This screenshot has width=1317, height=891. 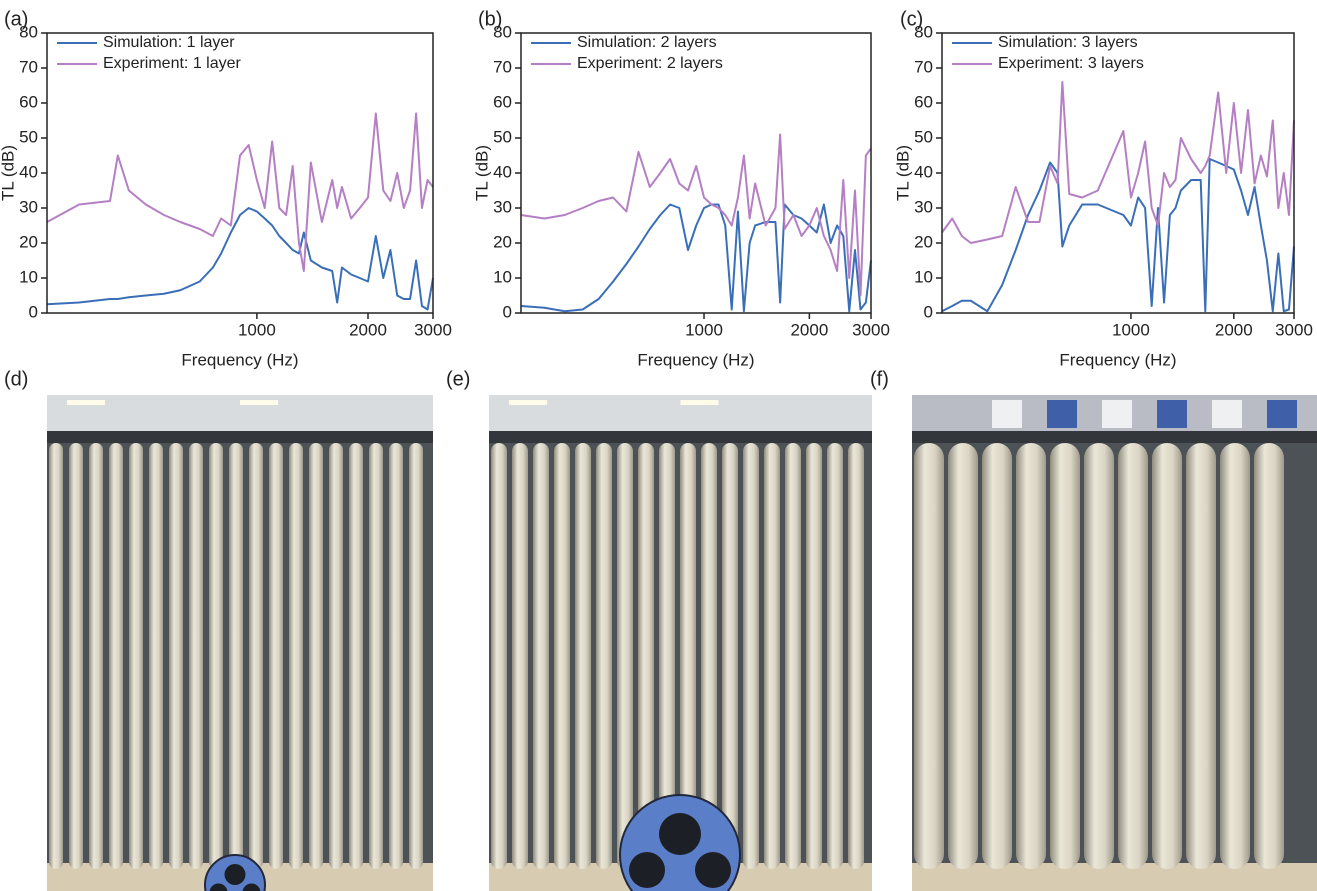 What do you see at coordinates (923, 241) in the screenshot?
I see `y-tick-label: 20` at bounding box center [923, 241].